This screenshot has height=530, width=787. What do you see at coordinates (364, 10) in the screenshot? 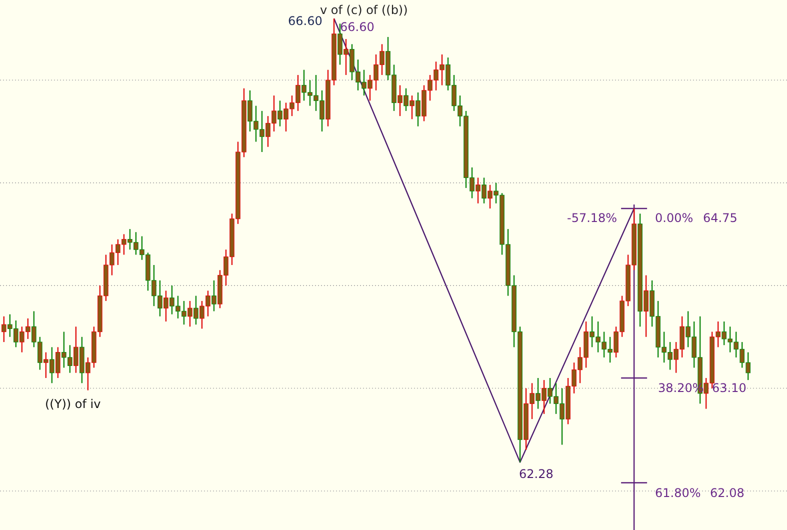
I see `annotation: v of (c) of ((b))` at bounding box center [364, 10].